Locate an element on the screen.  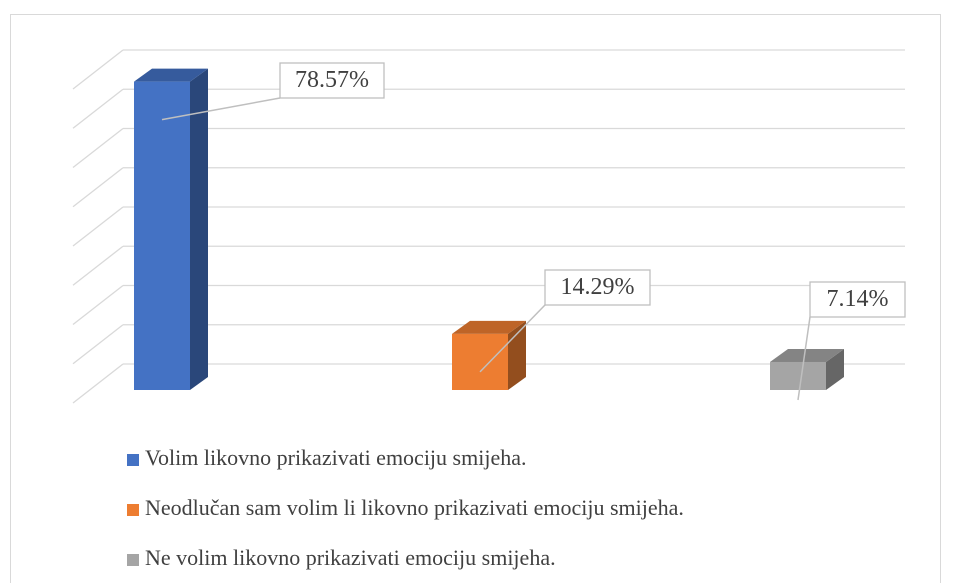
data-label: 78.57% is located at coordinates (332, 80).